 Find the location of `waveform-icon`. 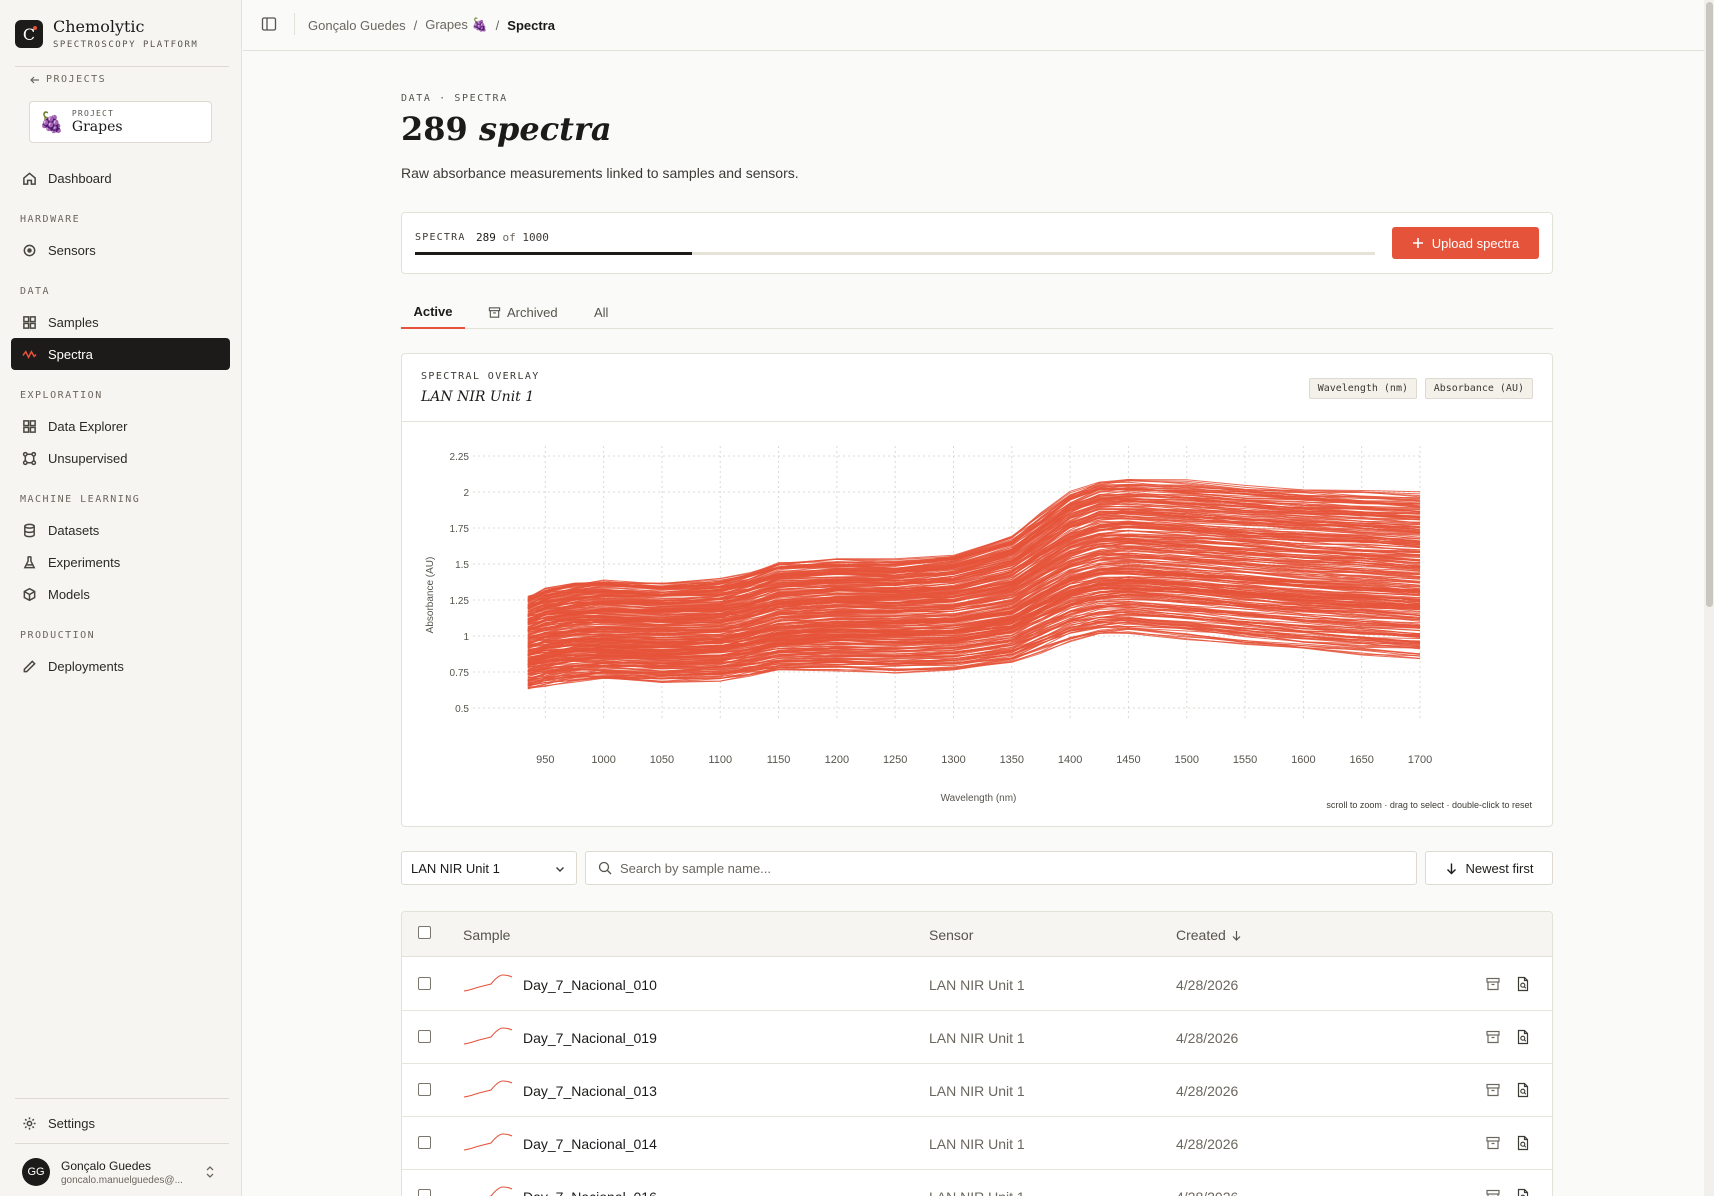

waveform-icon is located at coordinates (29, 354).